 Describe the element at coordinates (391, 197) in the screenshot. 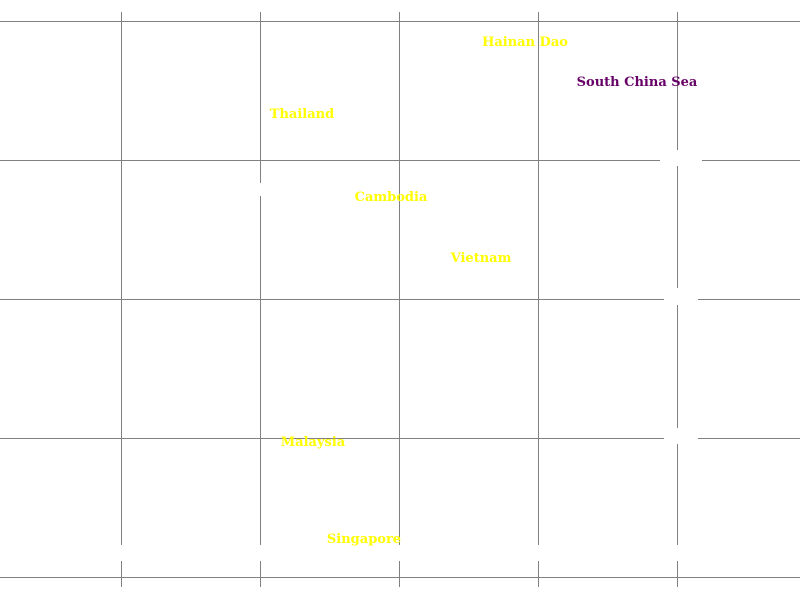

I see `label-cambodia: Cambodia` at that location.